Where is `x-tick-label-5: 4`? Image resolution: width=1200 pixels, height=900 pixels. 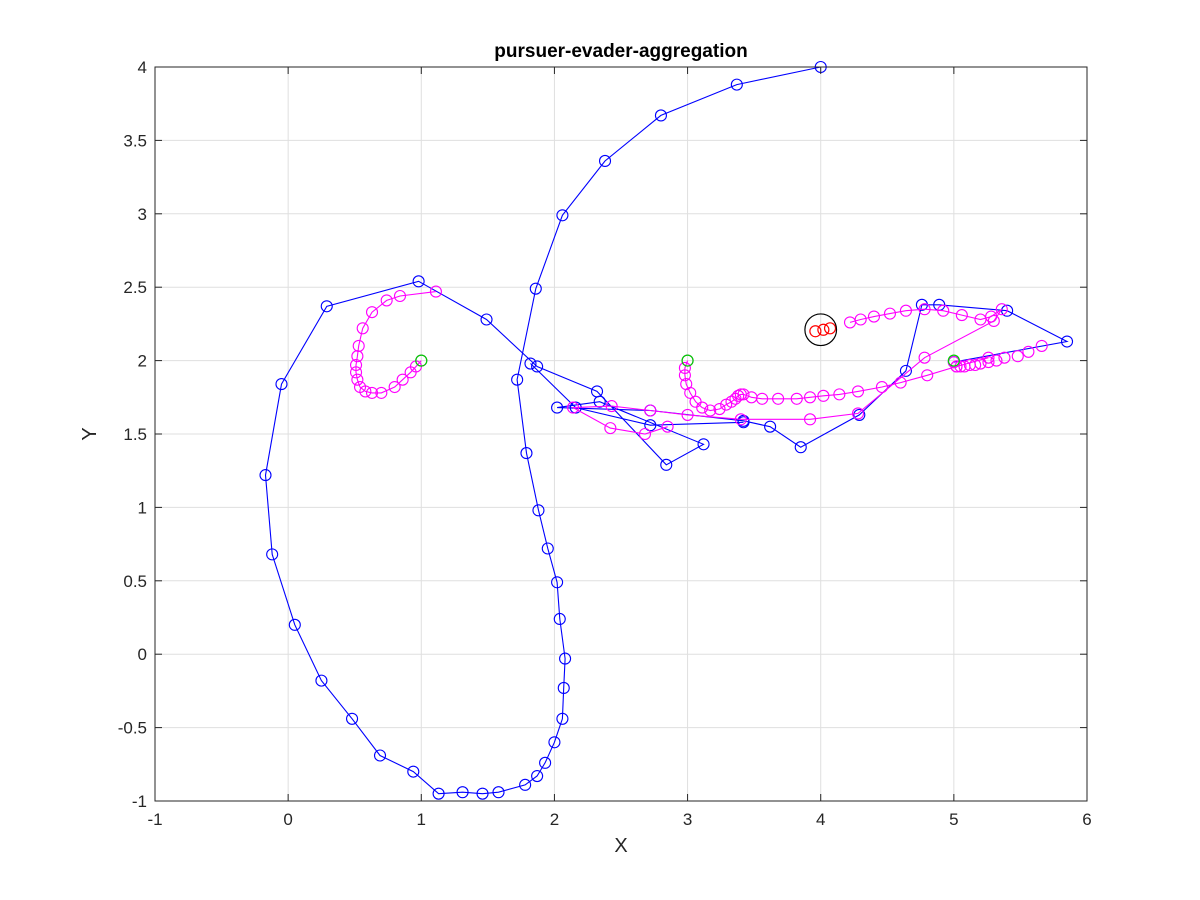
x-tick-label-5: 4 is located at coordinates (820, 819).